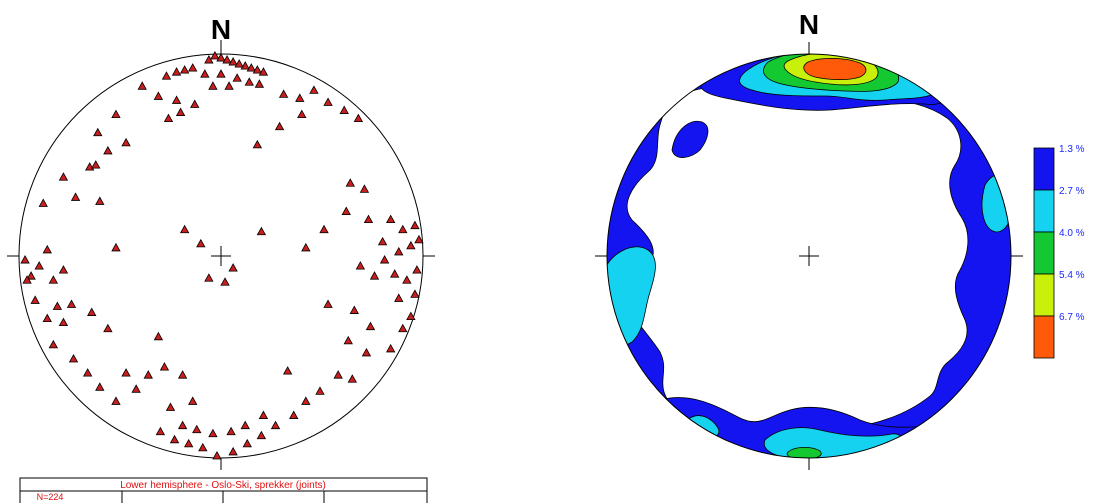 The width and height of the screenshot is (1094, 503). Describe the element at coordinates (221, 29) in the screenshot. I see `left-north-label: N` at that location.